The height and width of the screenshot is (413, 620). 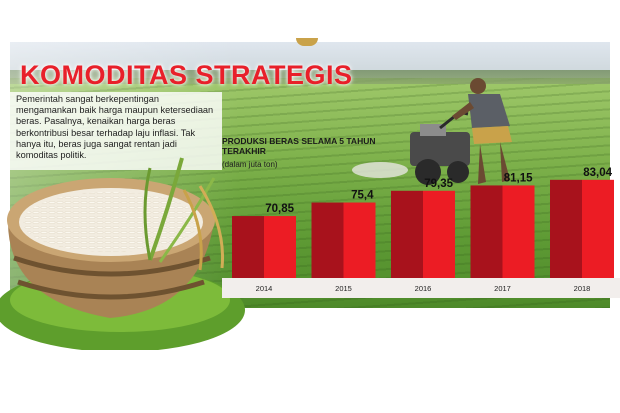 I want to click on bar-value-label: 83,04, so click(x=597, y=173).